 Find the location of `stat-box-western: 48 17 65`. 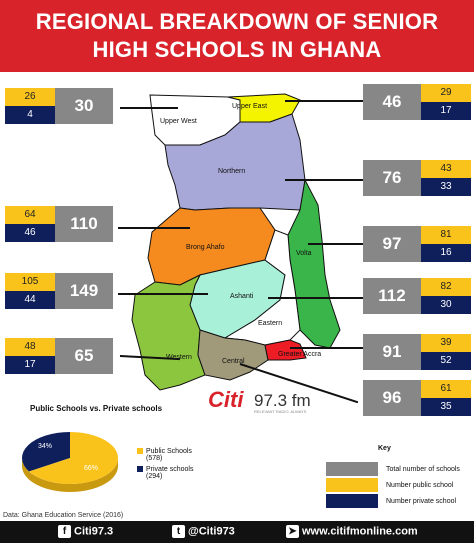

stat-box-western: 48 17 65 is located at coordinates (59, 356).